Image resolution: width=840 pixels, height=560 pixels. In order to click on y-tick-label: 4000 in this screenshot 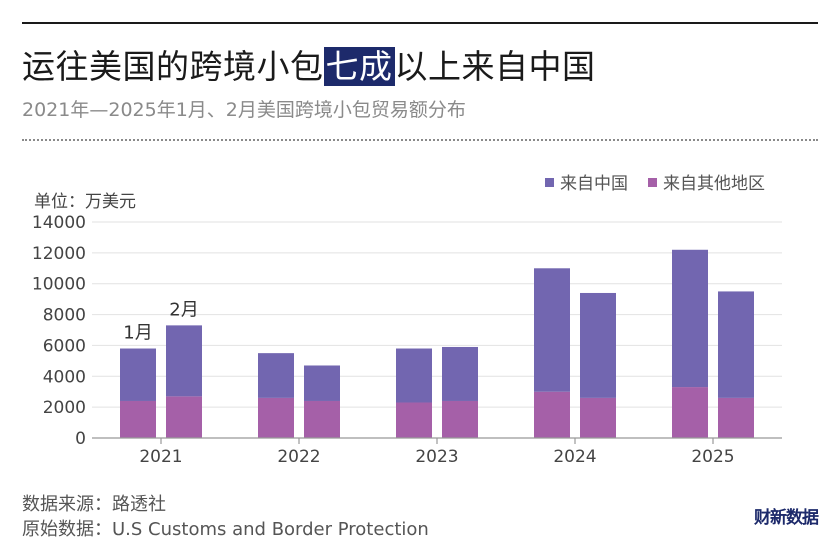, I will do `click(64, 377)`.